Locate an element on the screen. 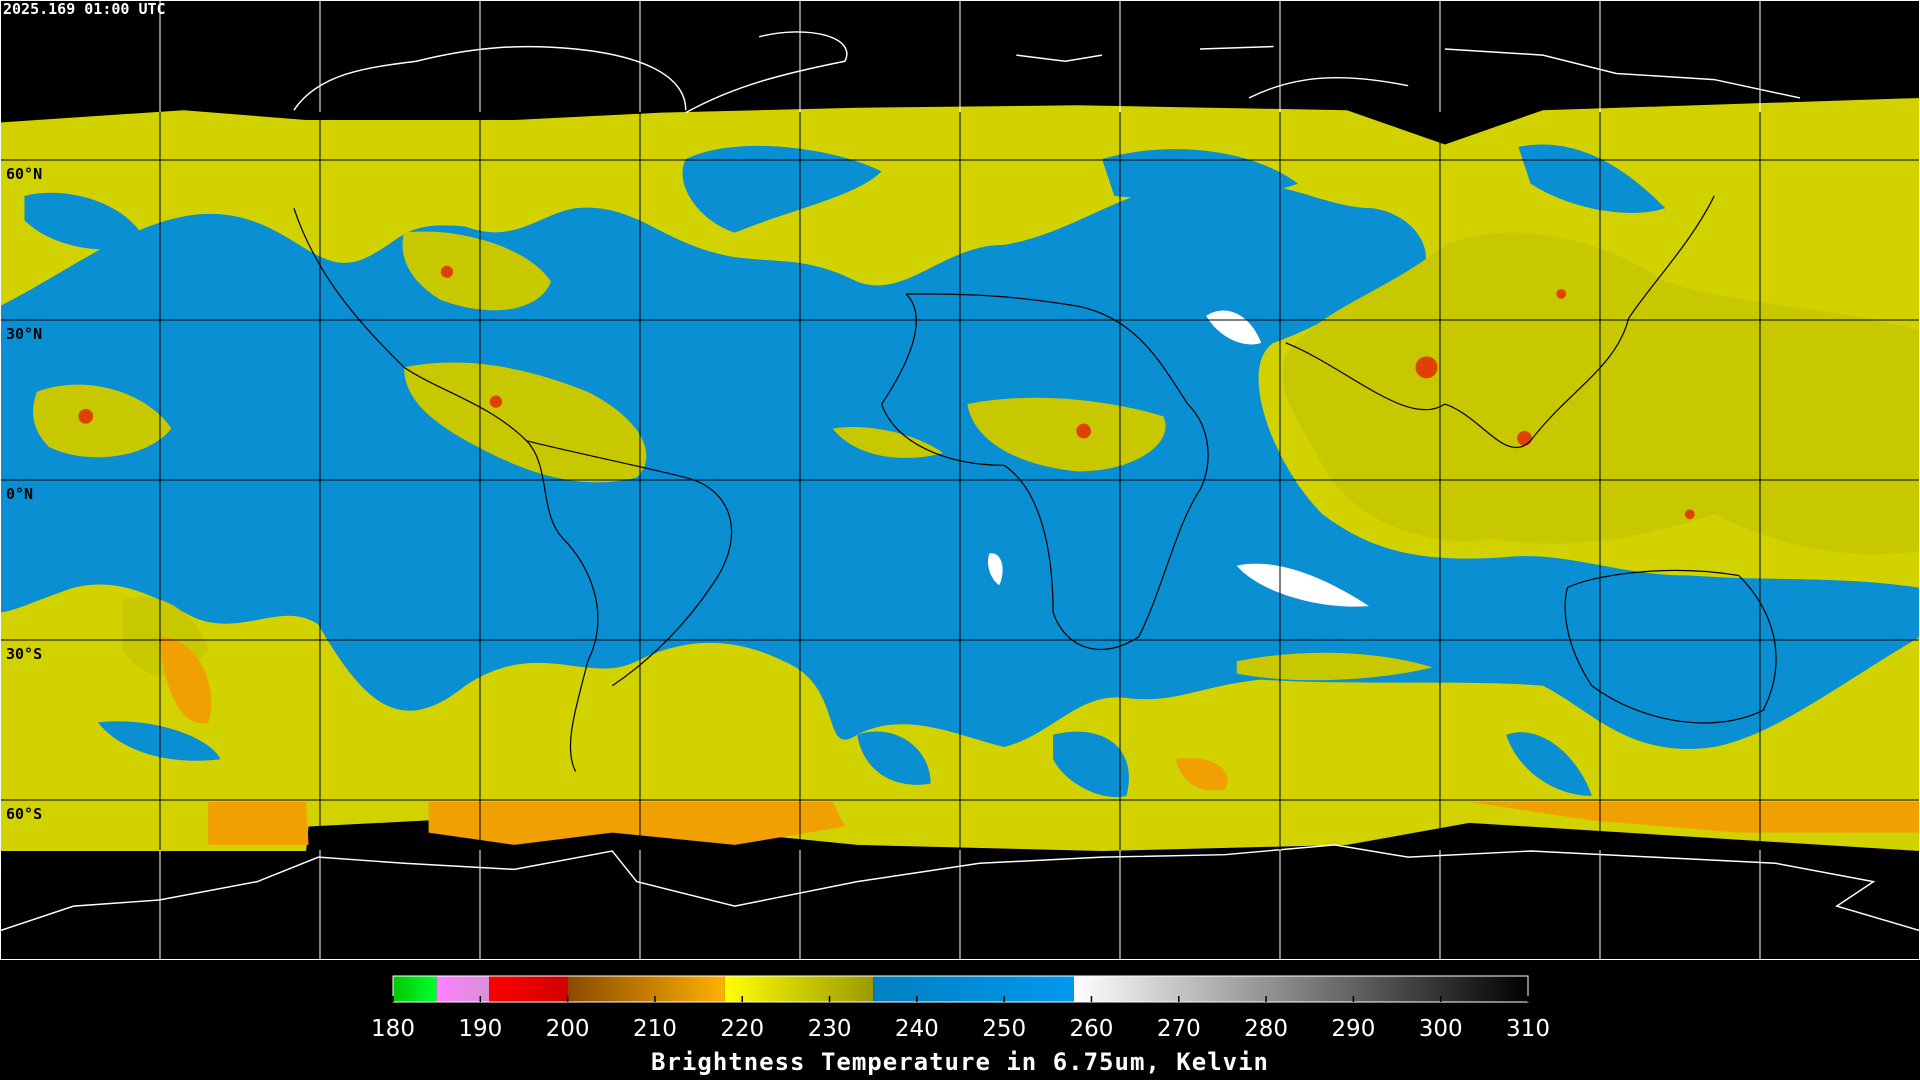 This screenshot has width=1920, height=1080. colorbar-tick-label: 190 is located at coordinates (480, 1029).